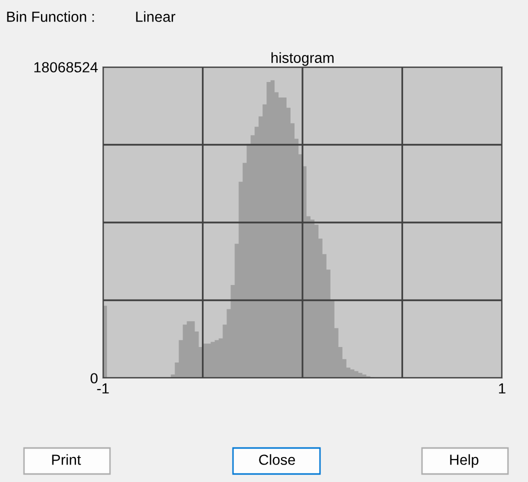 The image size is (528, 482). What do you see at coordinates (103, 388) in the screenshot?
I see `x-tick-label: -1` at bounding box center [103, 388].